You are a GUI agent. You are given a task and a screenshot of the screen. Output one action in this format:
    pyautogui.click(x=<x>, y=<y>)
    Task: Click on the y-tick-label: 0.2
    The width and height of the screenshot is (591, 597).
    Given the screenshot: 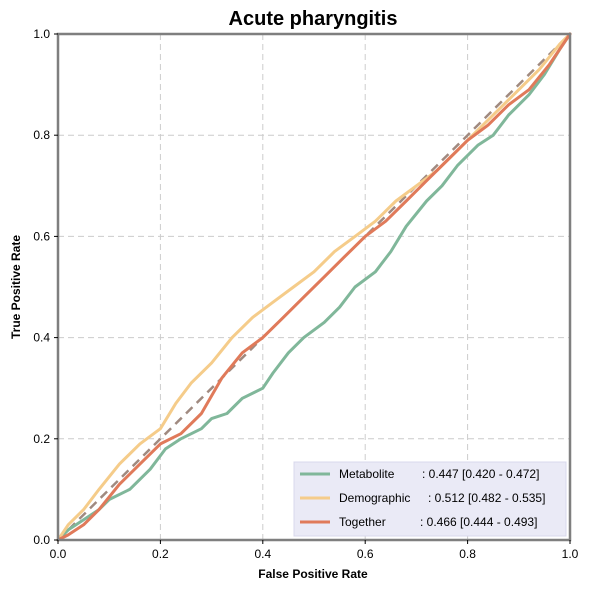 What is the action you would take?
    pyautogui.click(x=41, y=439)
    